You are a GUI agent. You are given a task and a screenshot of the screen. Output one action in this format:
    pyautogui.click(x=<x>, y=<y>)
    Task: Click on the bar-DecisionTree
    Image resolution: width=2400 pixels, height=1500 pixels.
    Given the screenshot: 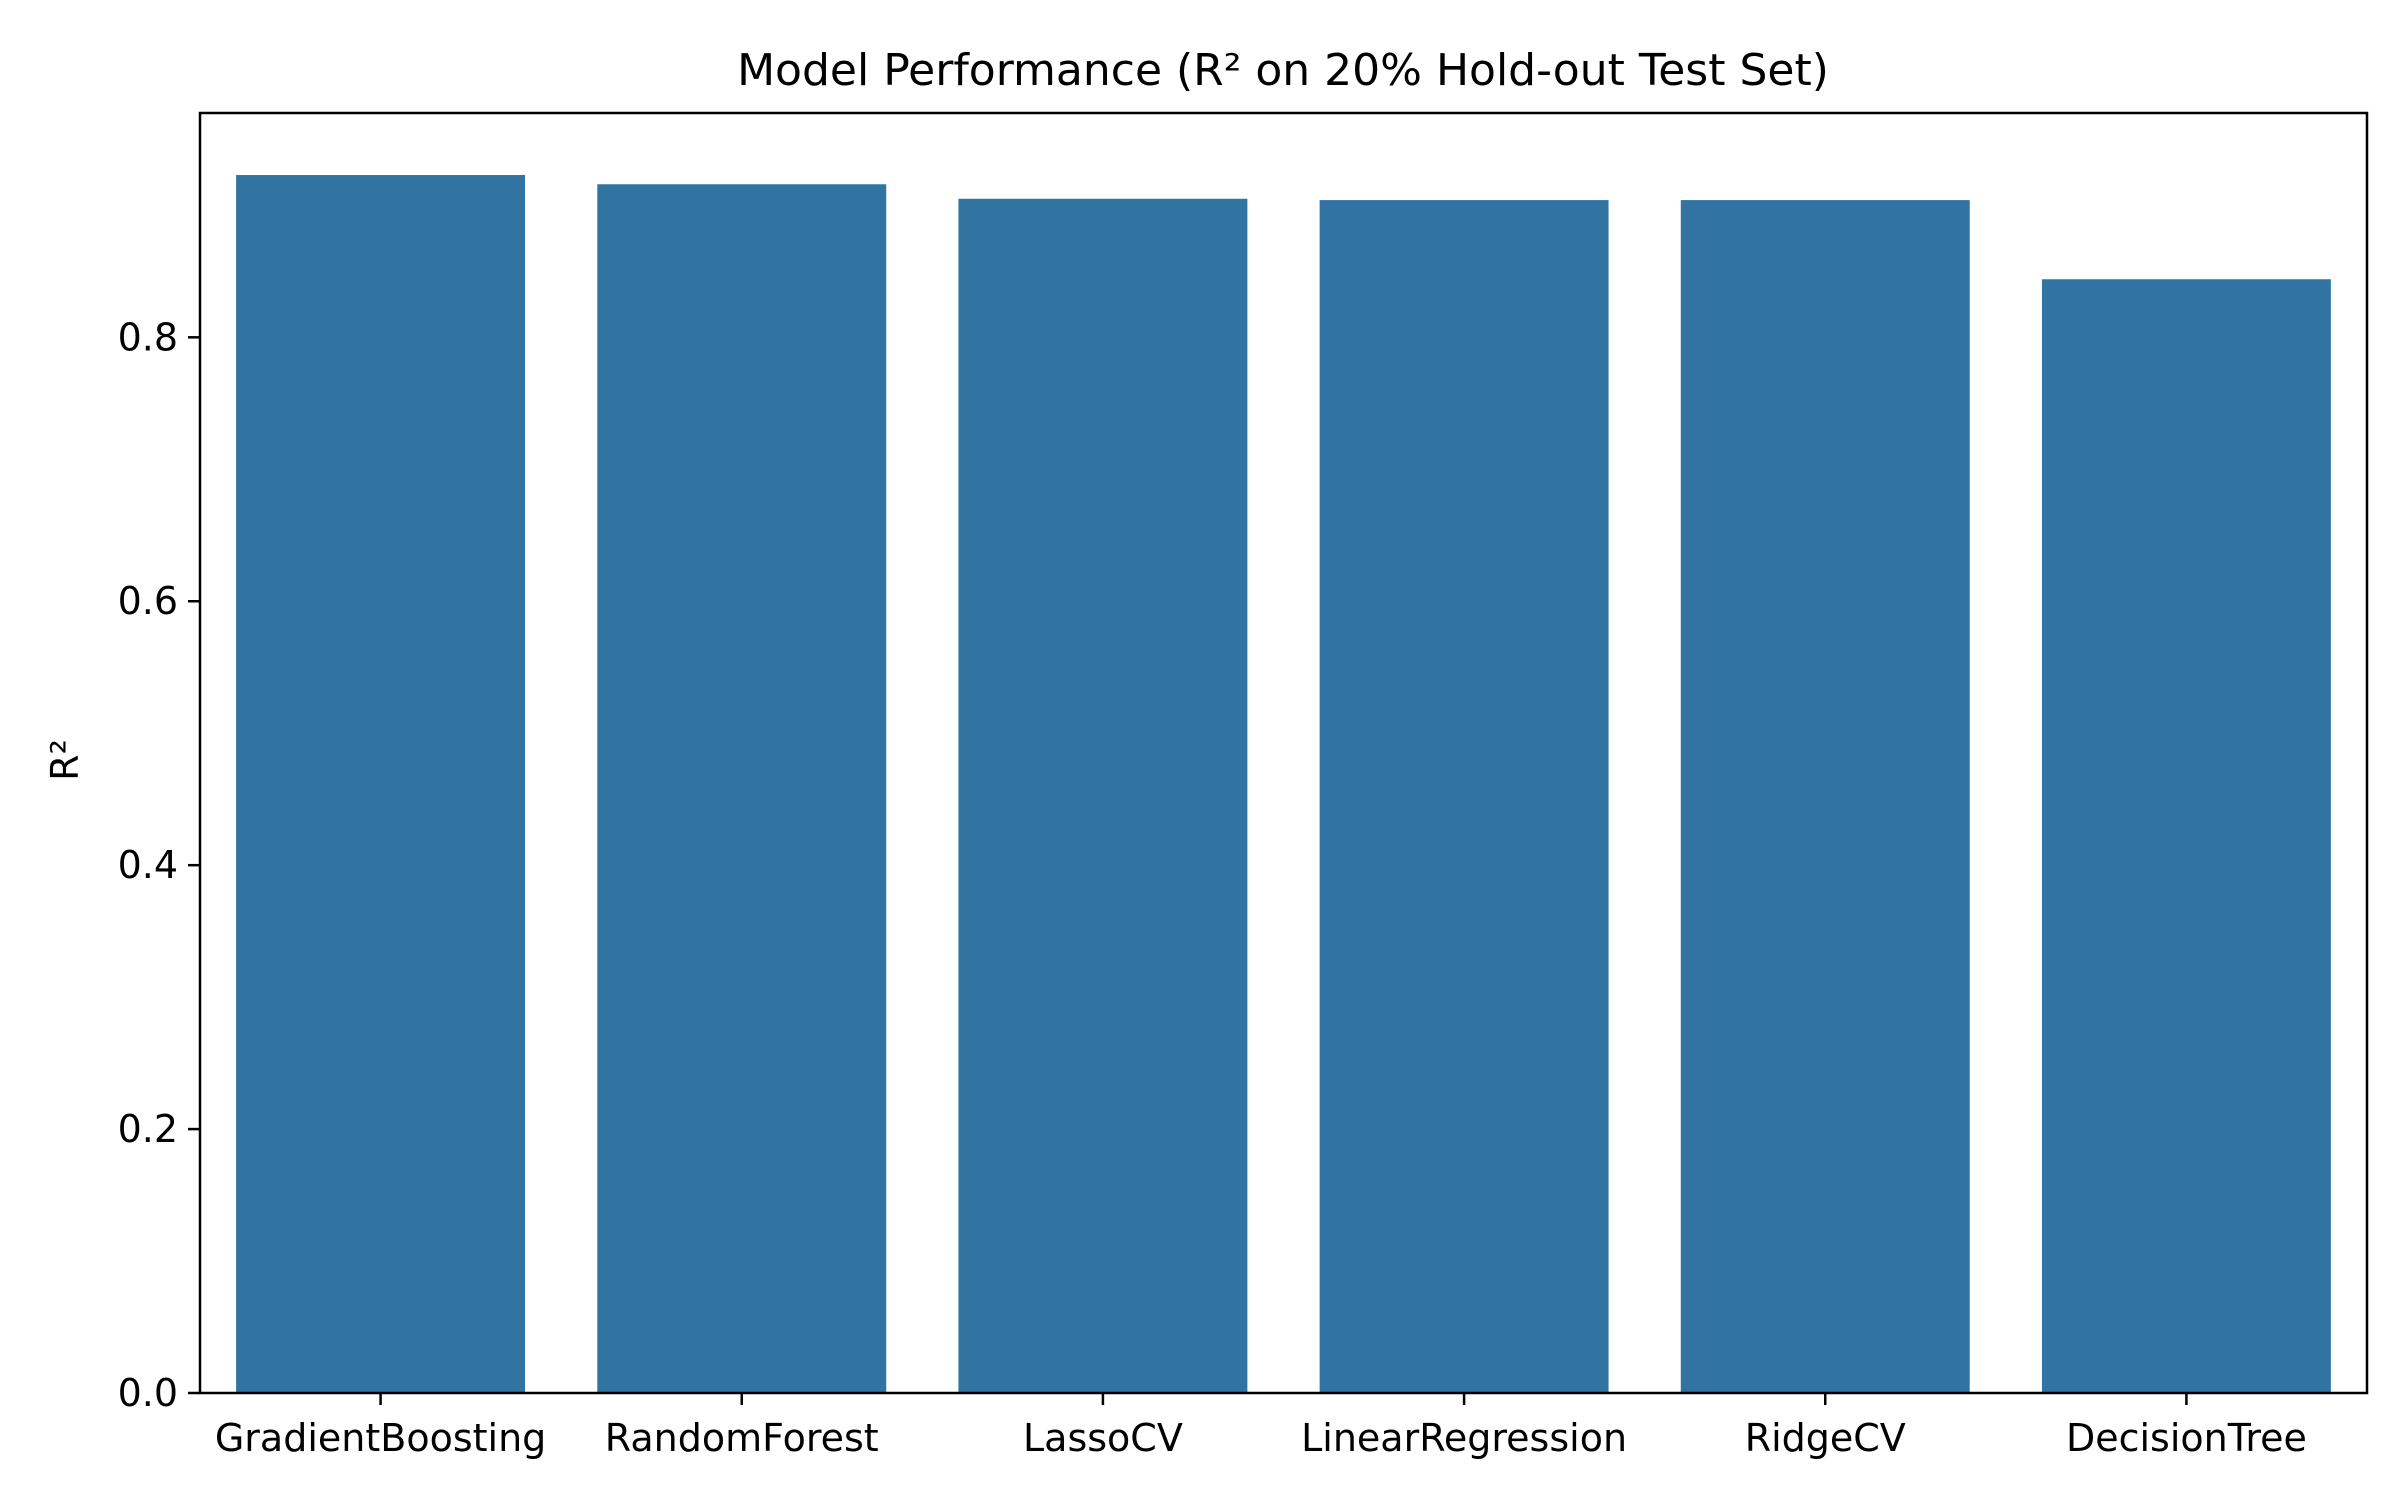 What is the action you would take?
    pyautogui.click(x=2186, y=836)
    